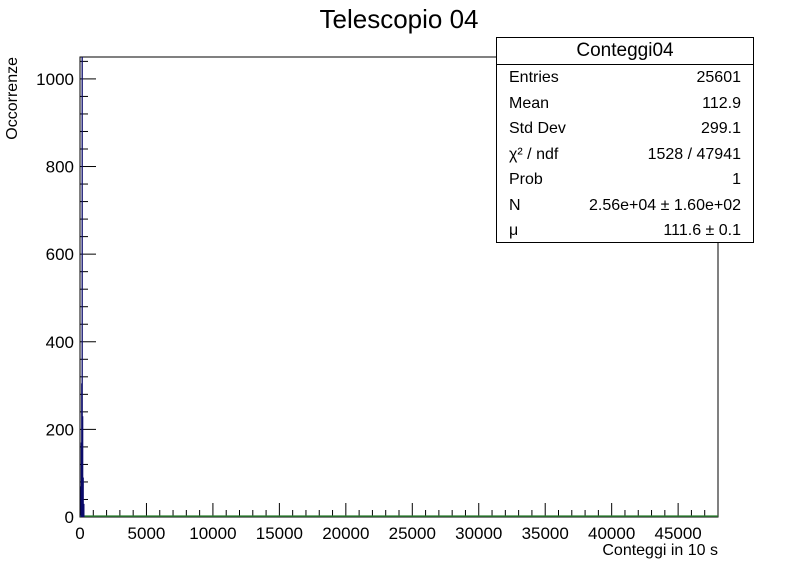  Describe the element at coordinates (625, 129) in the screenshot. I see `stats-row: Std Dev 299.1` at that location.